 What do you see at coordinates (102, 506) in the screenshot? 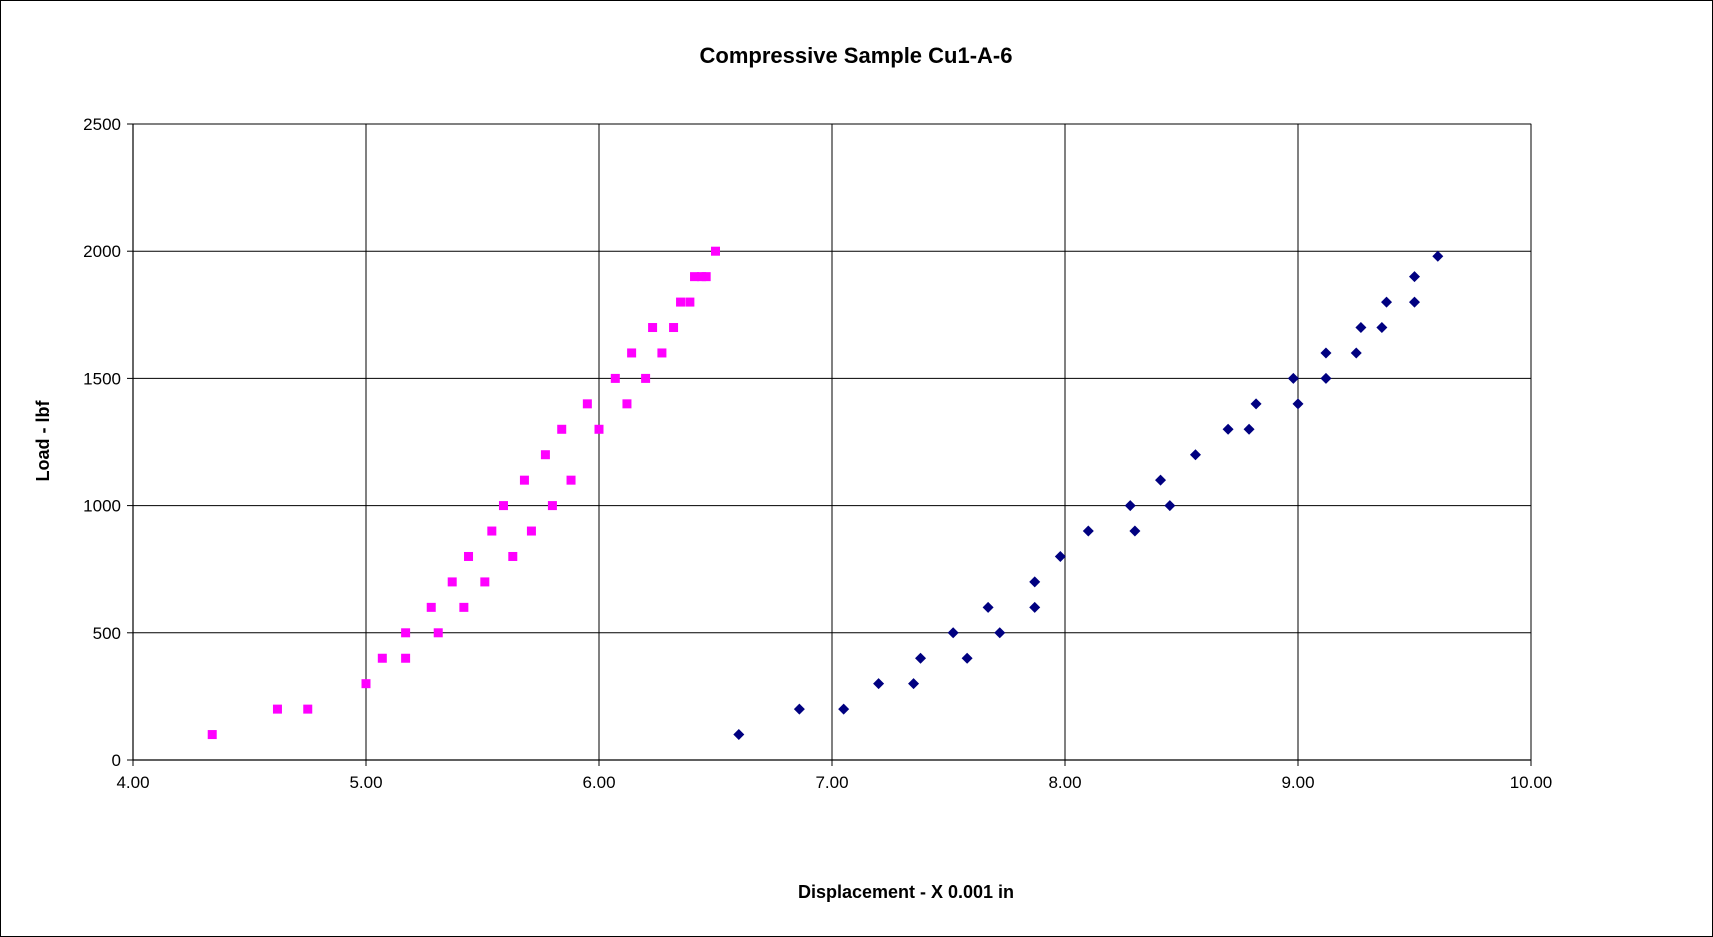
I see `y-tick-label: 1000` at bounding box center [102, 506].